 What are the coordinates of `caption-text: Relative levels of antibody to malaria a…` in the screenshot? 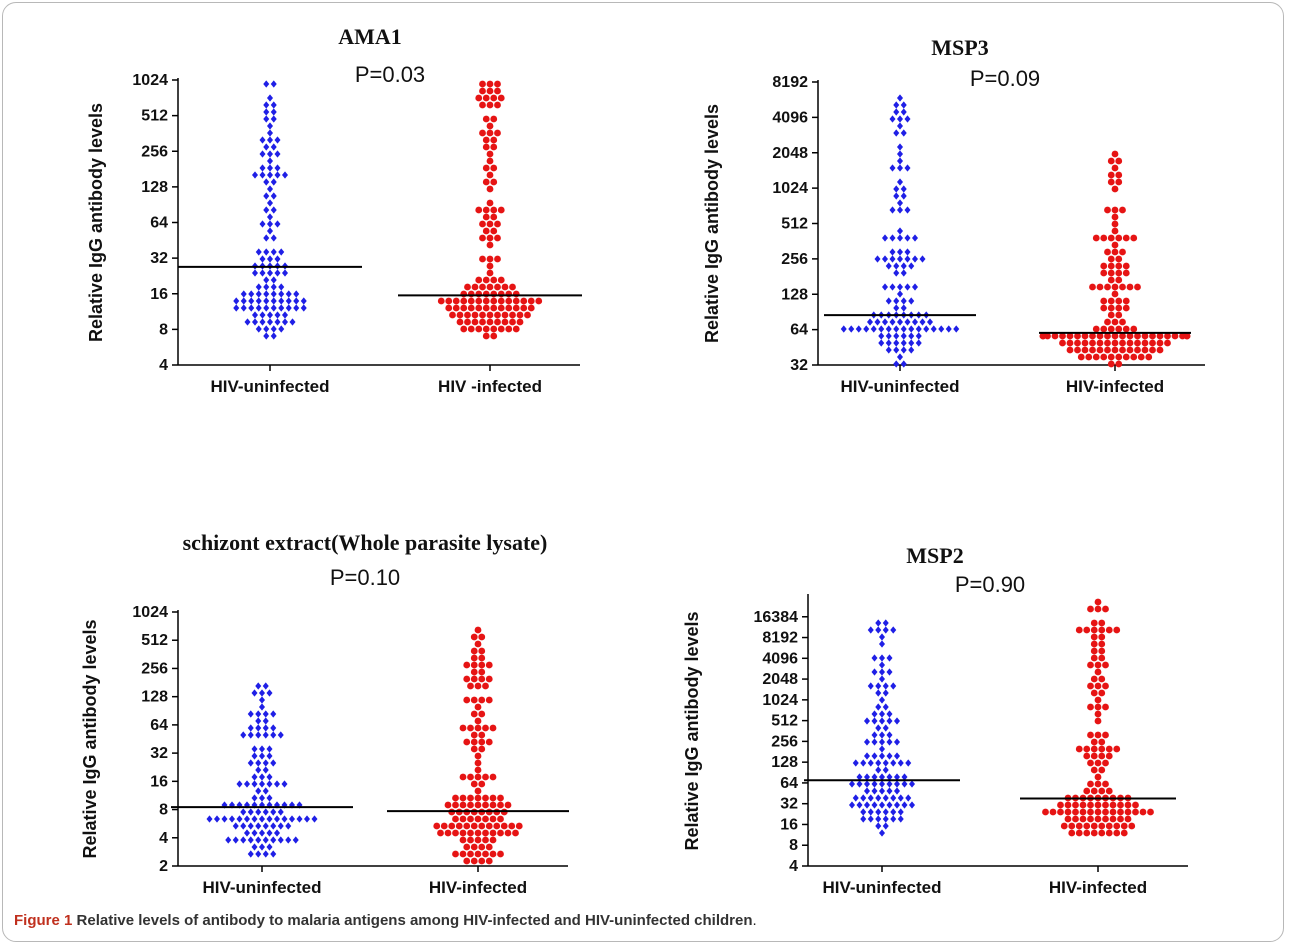 It's located at (414, 920).